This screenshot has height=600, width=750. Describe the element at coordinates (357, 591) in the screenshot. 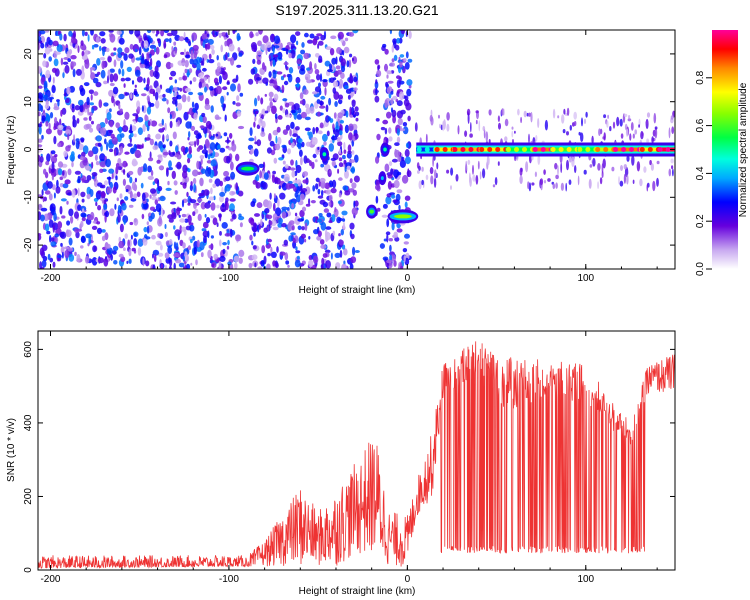

I see `snr-x-label: Height of straight line (km)` at that location.